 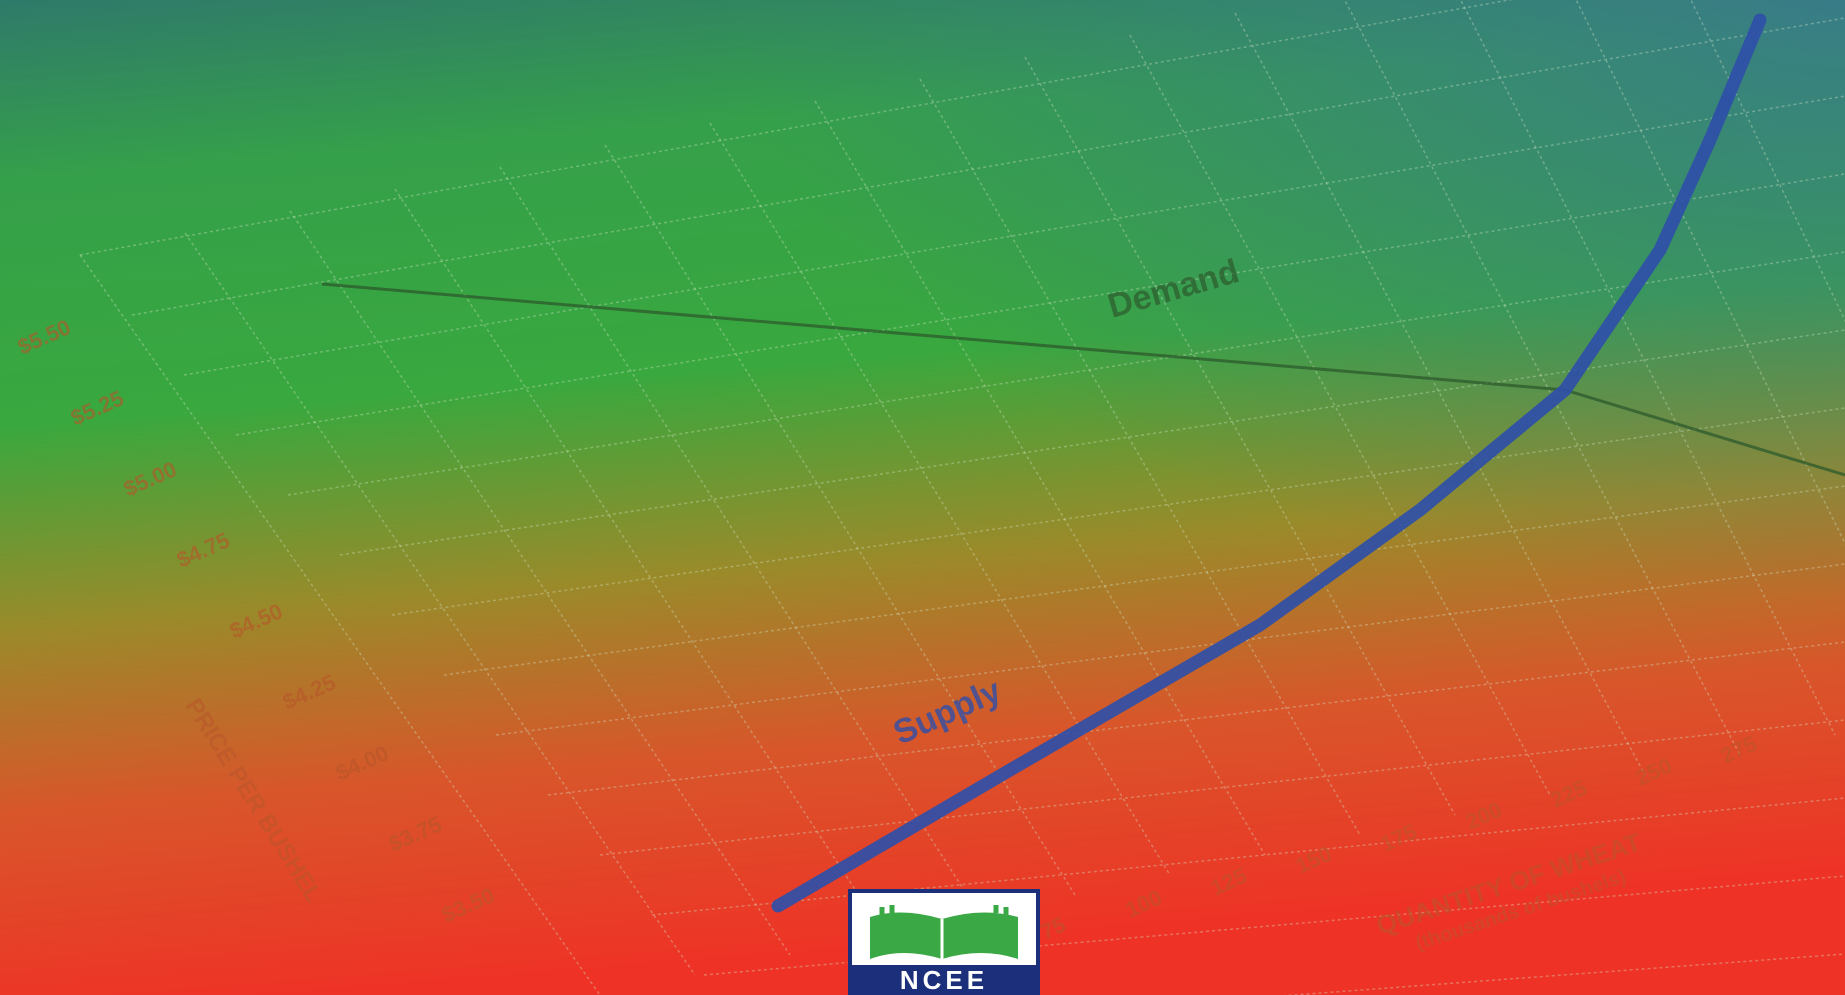 I want to click on ncee-logo: NCEE, so click(x=944, y=942).